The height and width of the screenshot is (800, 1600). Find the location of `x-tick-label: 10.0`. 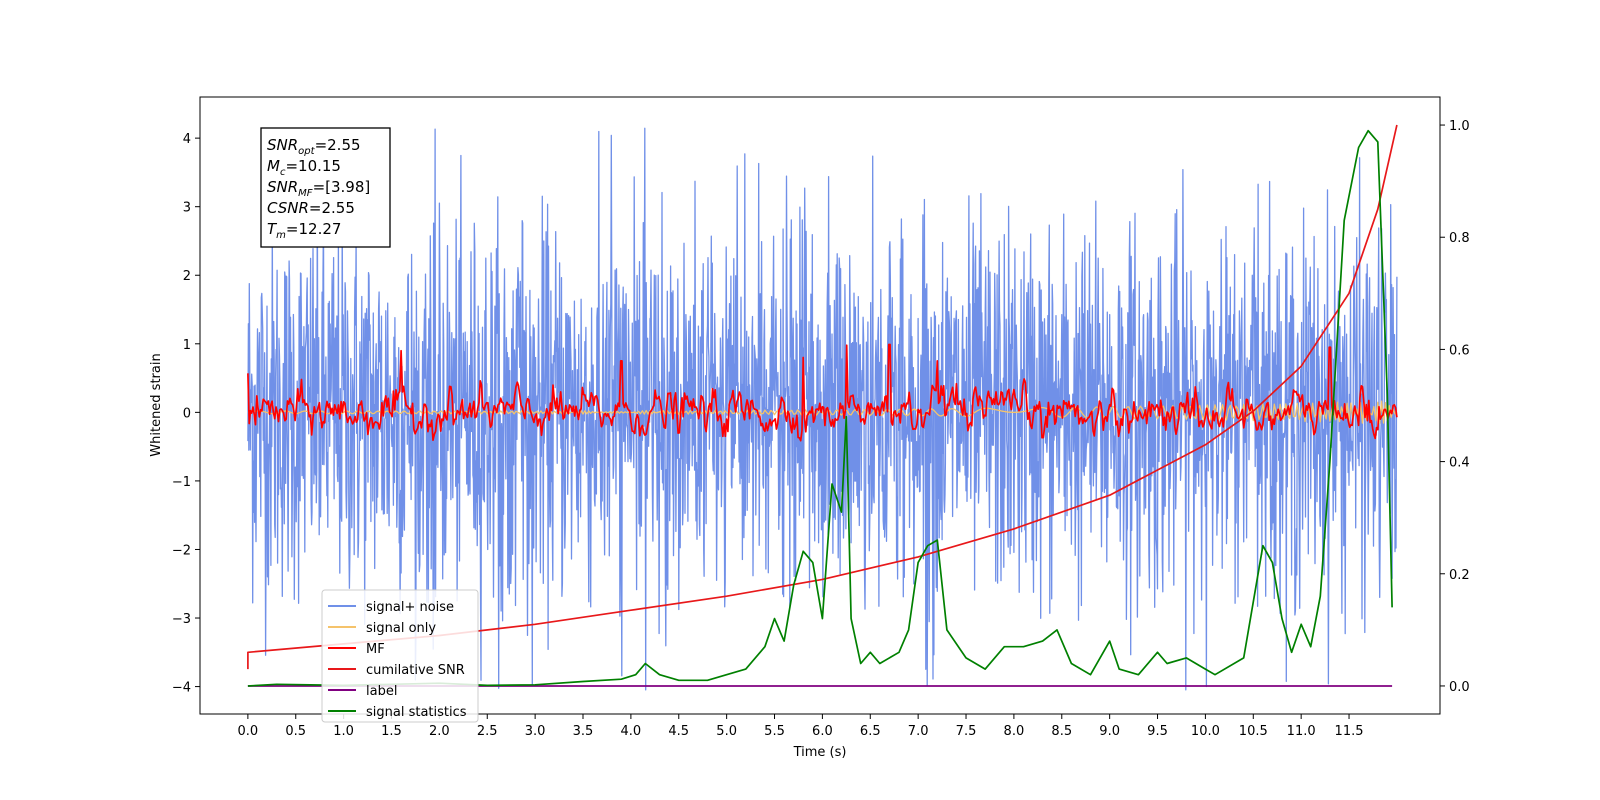

x-tick-label: 10.0 is located at coordinates (1205, 731).